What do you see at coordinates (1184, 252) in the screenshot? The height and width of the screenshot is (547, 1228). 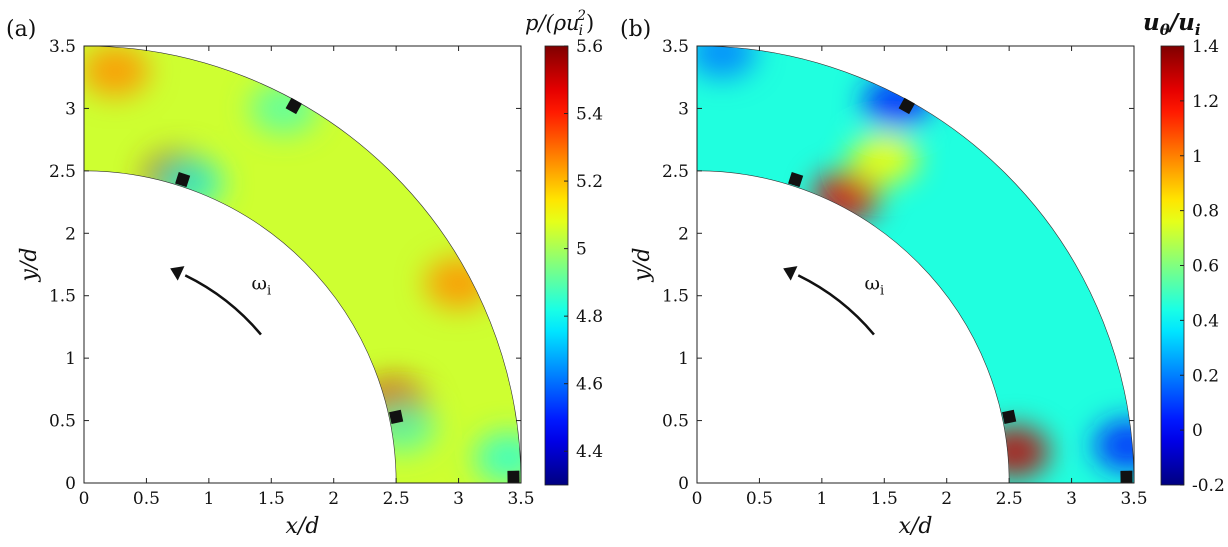 I see `colorbar: -0.2 0 0.2 0.4 0.6 0.8 1 1.2 1.4uθ/ui` at bounding box center [1184, 252].